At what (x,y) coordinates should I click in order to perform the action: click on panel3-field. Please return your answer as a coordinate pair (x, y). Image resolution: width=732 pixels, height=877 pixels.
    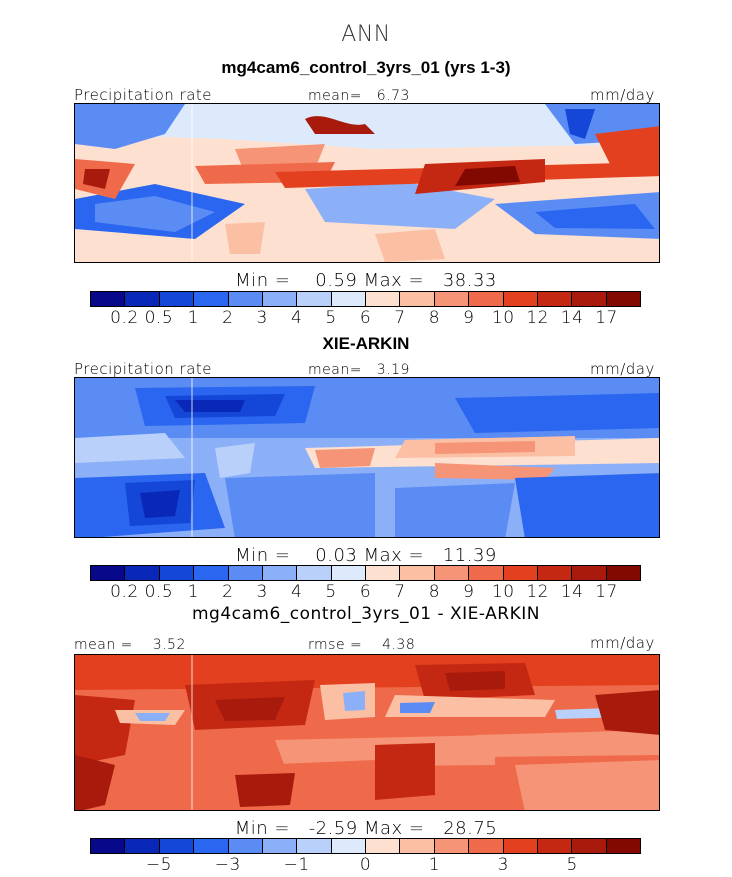
    Looking at the image, I should click on (367, 732).